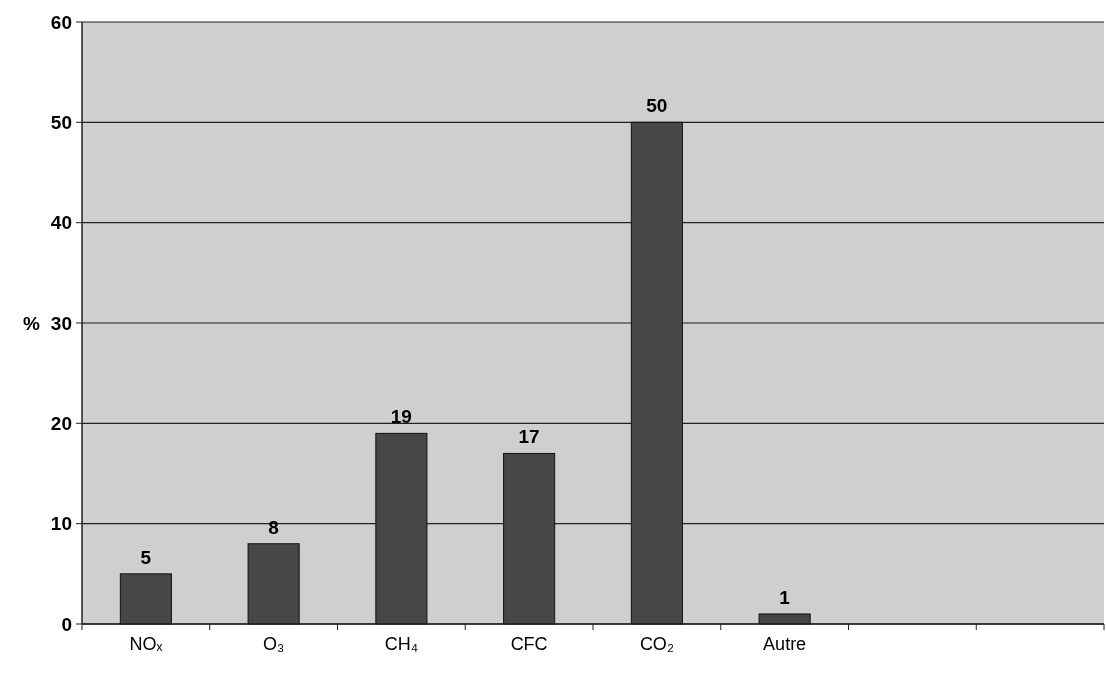 This screenshot has height=678, width=1106. What do you see at coordinates (529, 644) in the screenshot?
I see `x-tick-label: CFC` at bounding box center [529, 644].